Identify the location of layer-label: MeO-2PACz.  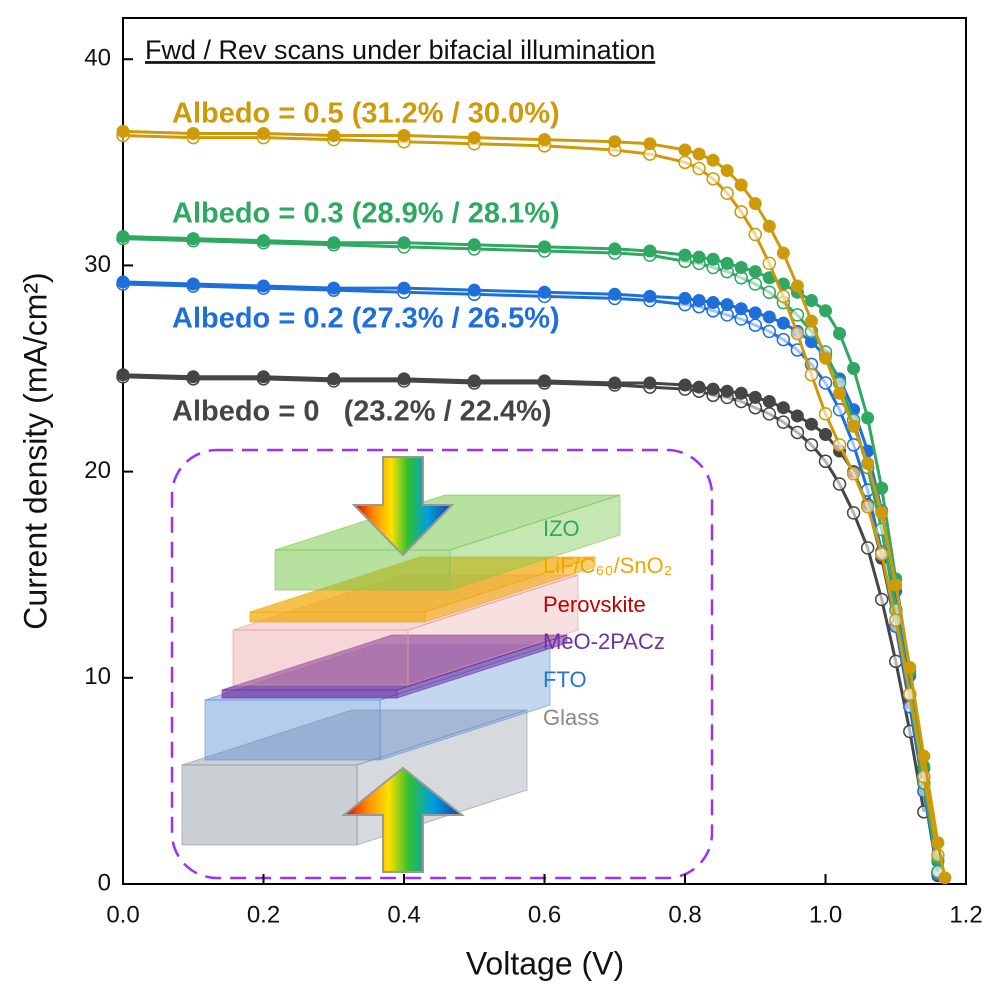
(604, 641).